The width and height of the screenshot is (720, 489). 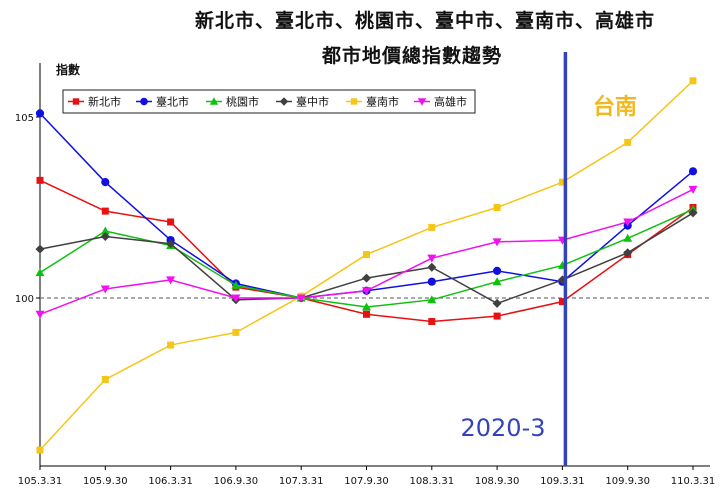 I want to click on x-tick-label: 107.3.31, so click(x=301, y=481).